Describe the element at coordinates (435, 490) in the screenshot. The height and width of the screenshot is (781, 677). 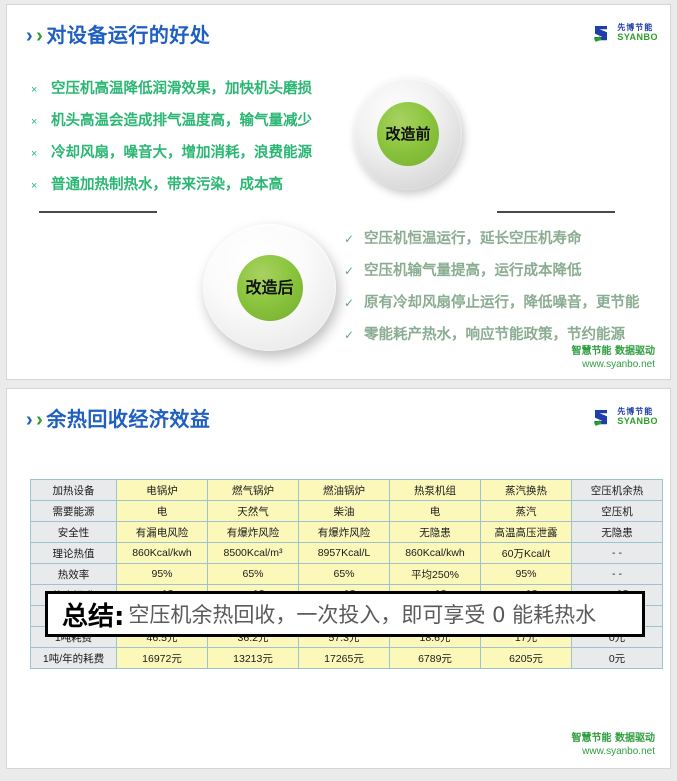
I see `table-cell: 热泵机组` at that location.